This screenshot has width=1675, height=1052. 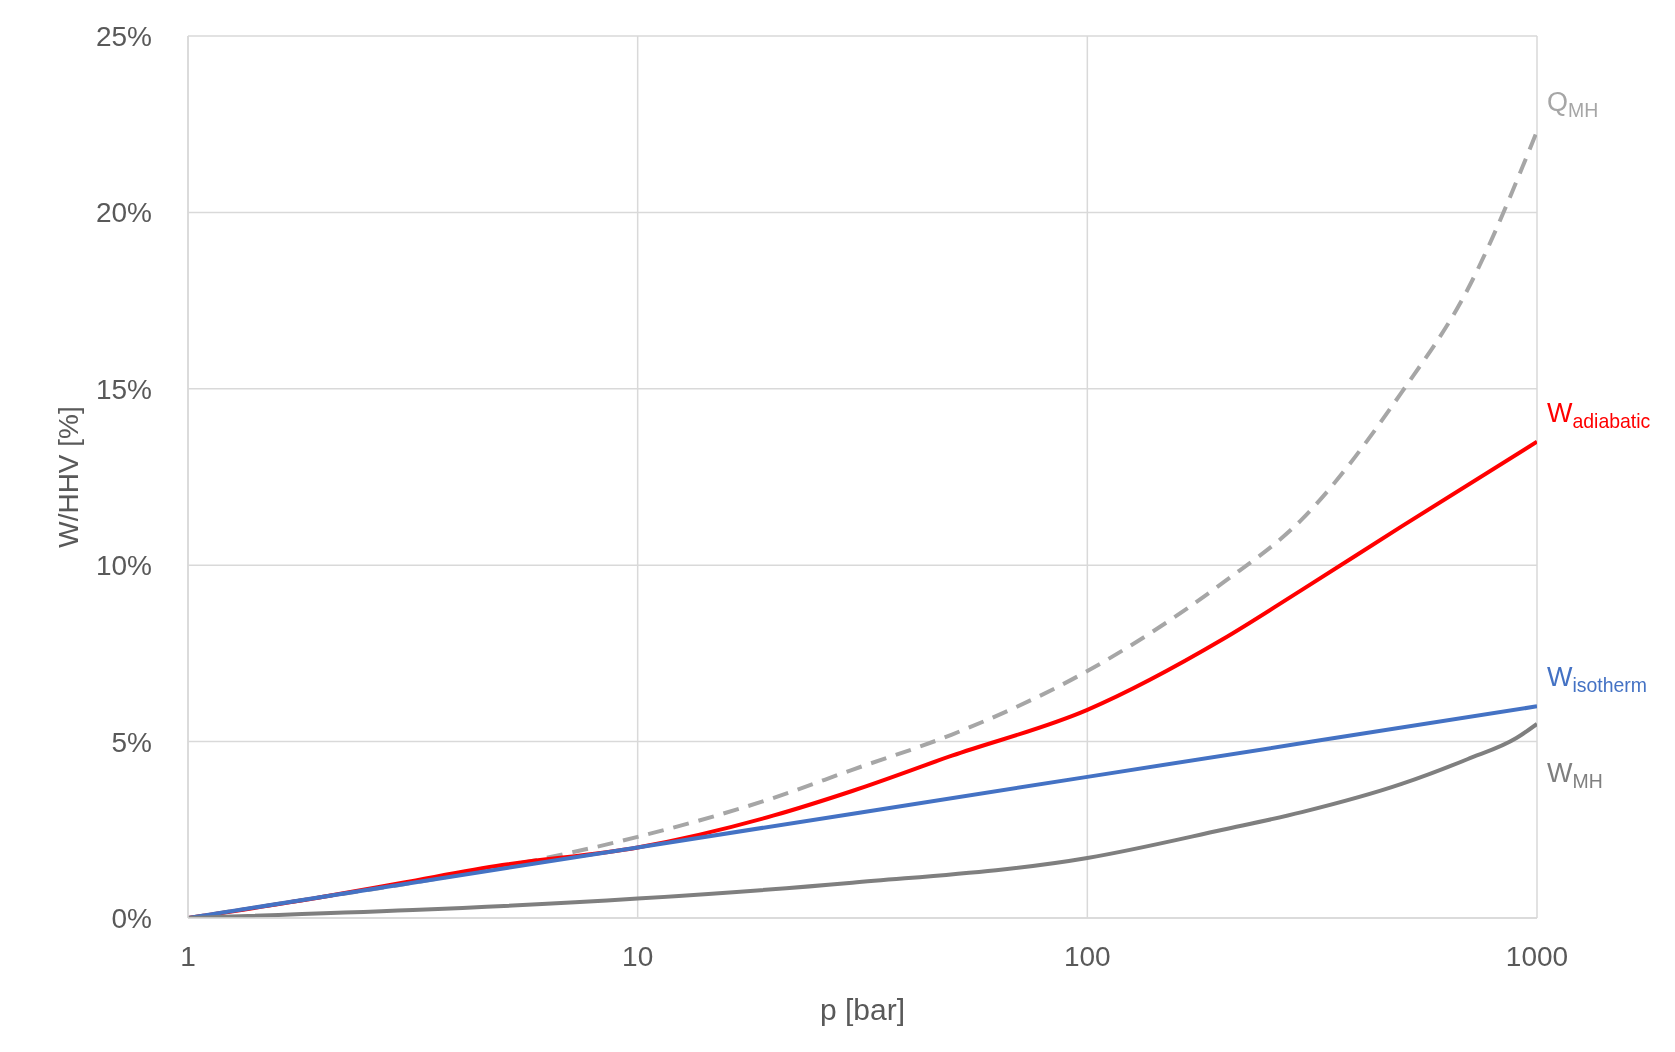 What do you see at coordinates (1575, 774) in the screenshot?
I see `series-label: W$_{MH}$` at bounding box center [1575, 774].